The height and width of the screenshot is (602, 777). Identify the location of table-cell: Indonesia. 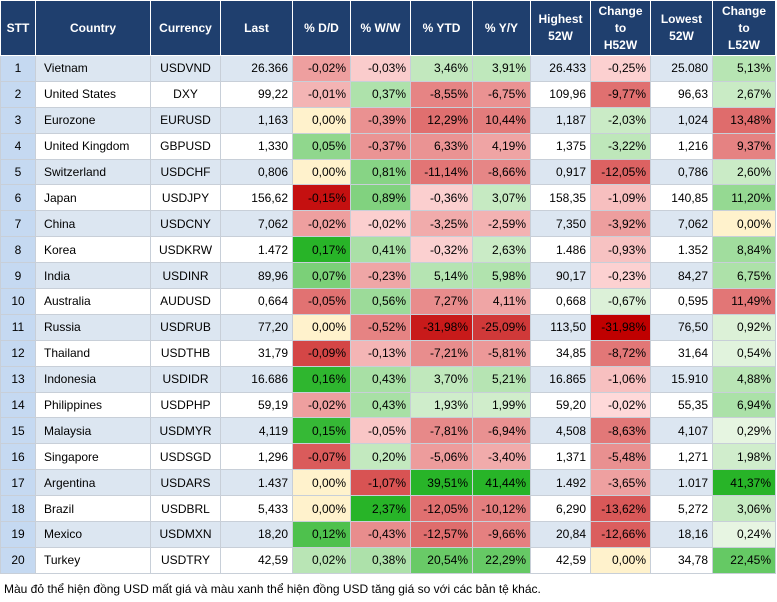
(93, 379).